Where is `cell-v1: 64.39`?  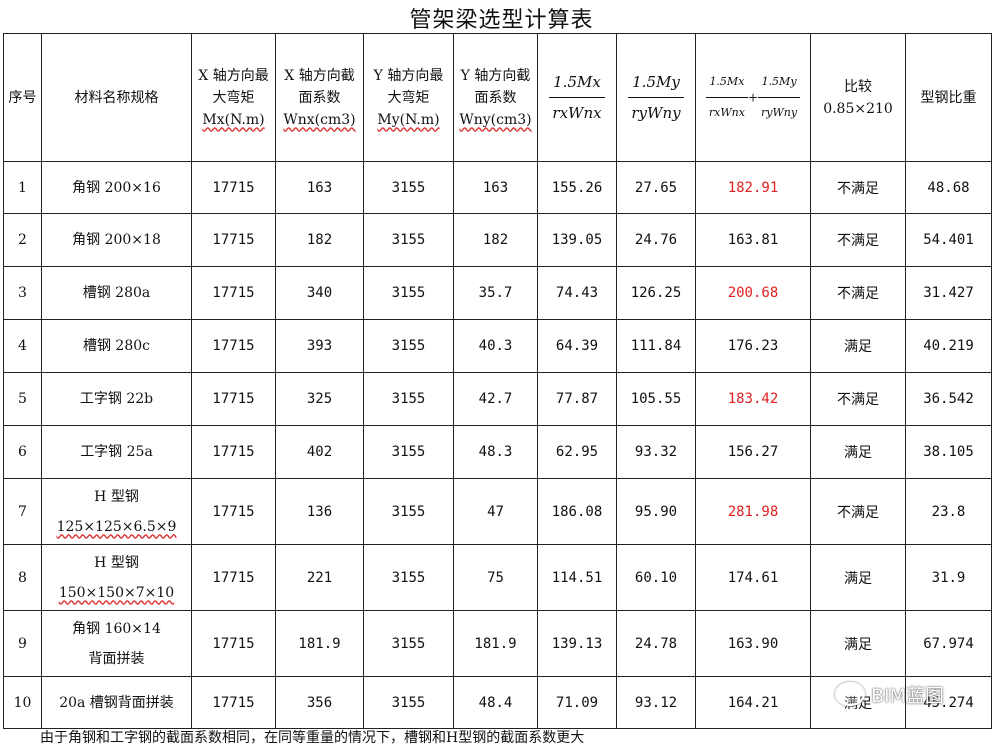 cell-v1: 64.39 is located at coordinates (577, 346).